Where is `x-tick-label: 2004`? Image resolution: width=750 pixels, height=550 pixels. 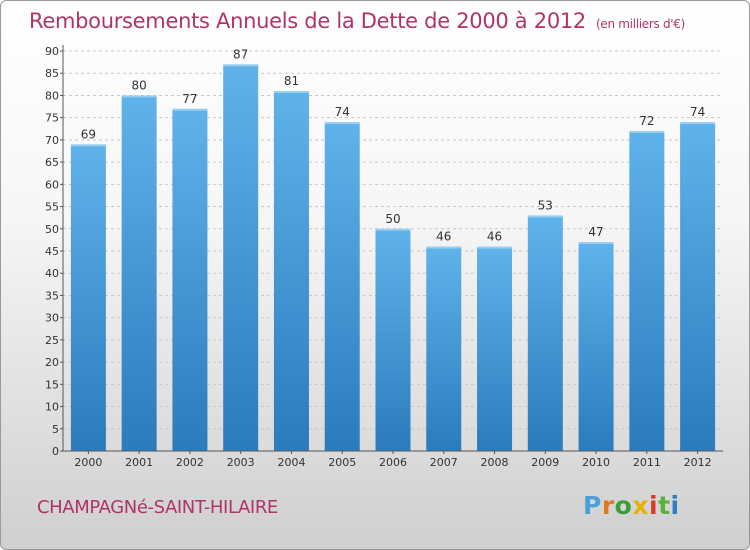
x-tick-label: 2004 is located at coordinates (291, 462).